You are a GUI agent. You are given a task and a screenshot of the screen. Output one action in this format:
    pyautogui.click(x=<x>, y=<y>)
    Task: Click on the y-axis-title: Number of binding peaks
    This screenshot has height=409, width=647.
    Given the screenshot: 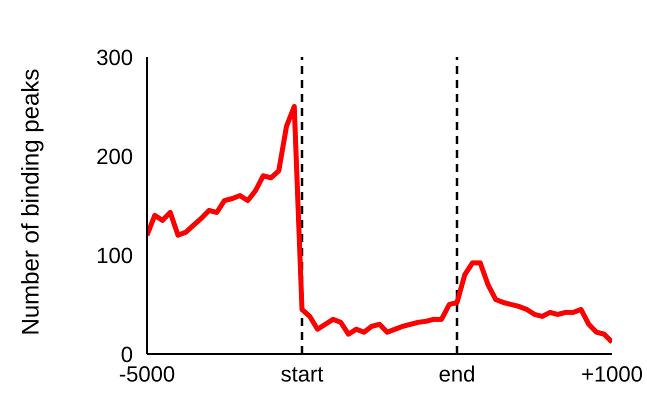 What is the action you would take?
    pyautogui.click(x=31, y=202)
    